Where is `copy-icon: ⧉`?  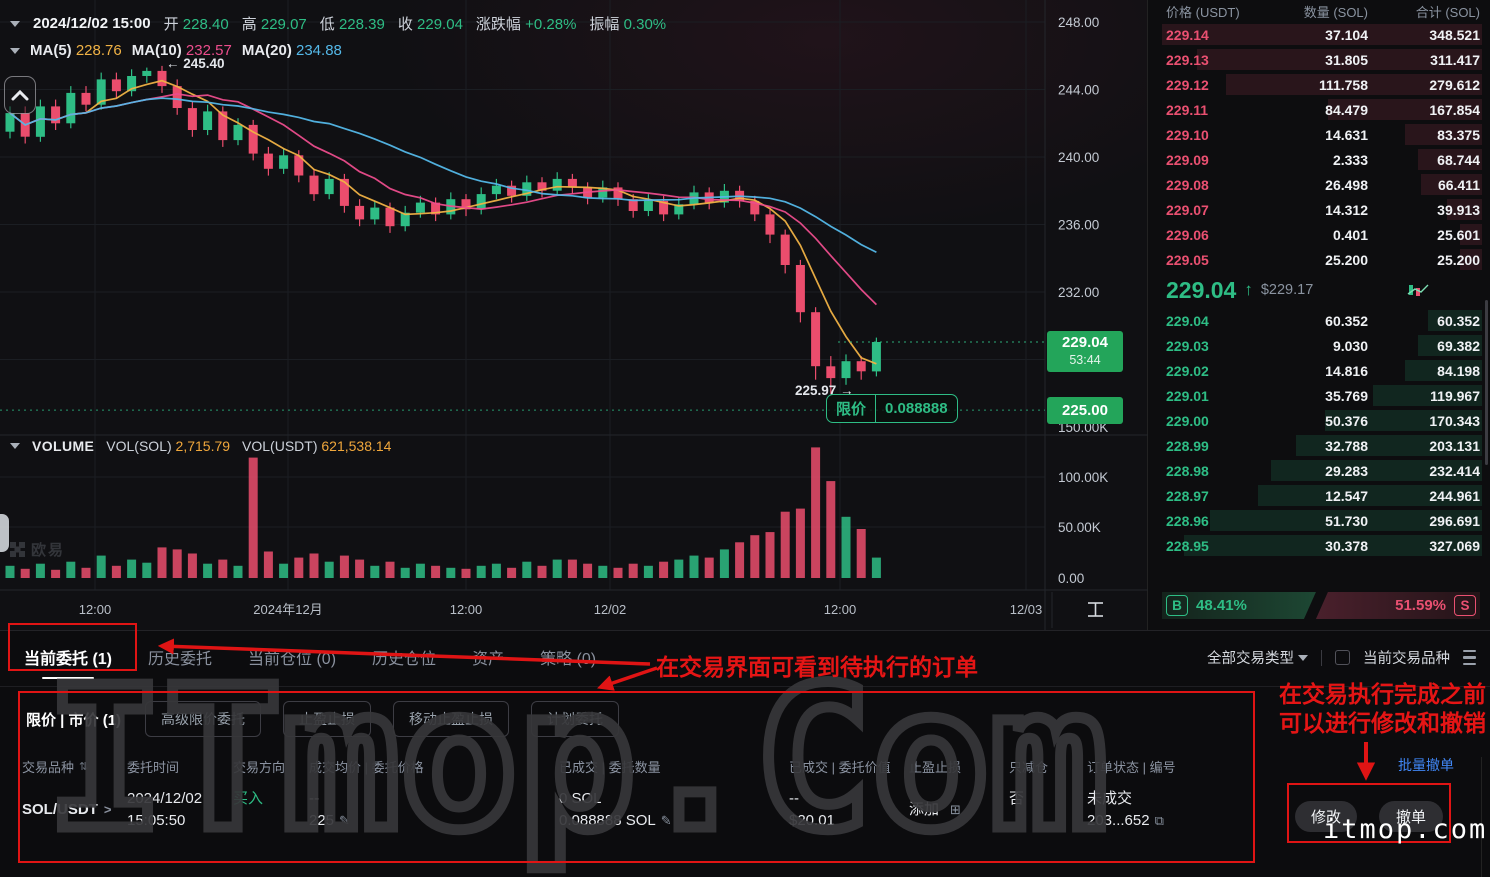 copy-icon: ⧉ is located at coordinates (1159, 820).